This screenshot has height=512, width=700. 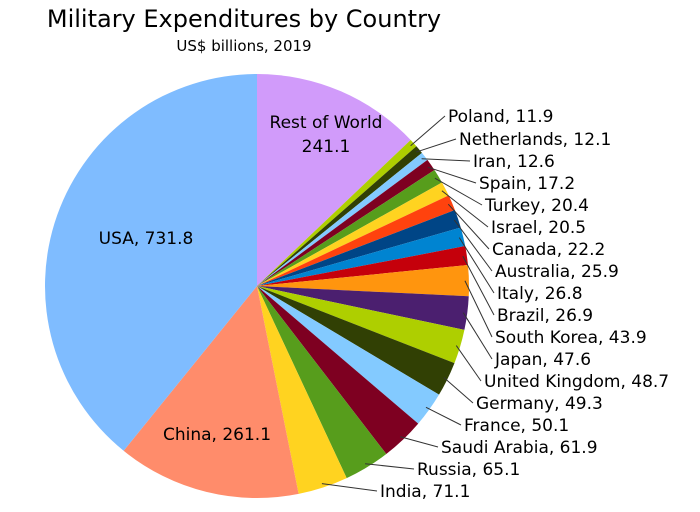 I want to click on leader-line-india, so click(x=349, y=487).